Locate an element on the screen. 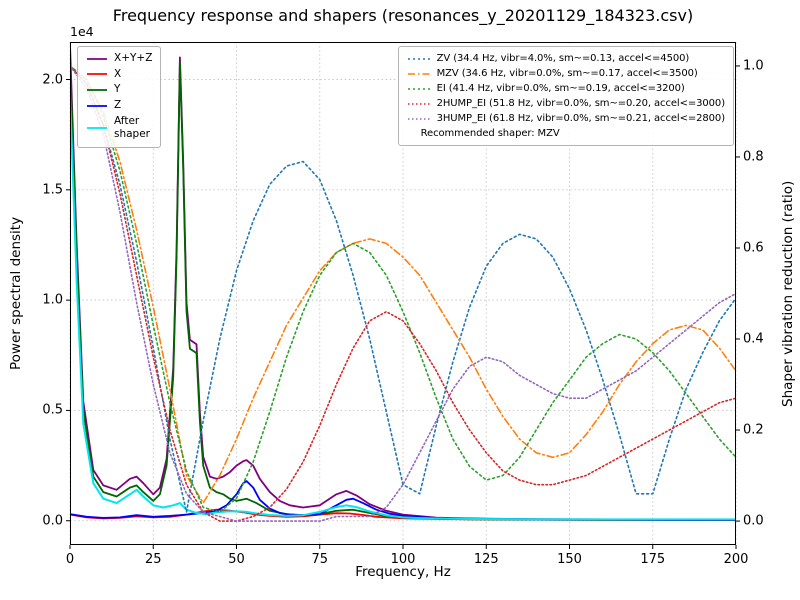  x-tick-label: 125 is located at coordinates (486, 559).